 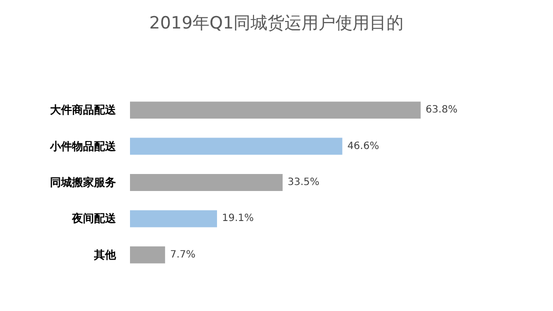 What do you see at coordinates (183, 254) in the screenshot?
I see `data-label: 7.7%` at bounding box center [183, 254].